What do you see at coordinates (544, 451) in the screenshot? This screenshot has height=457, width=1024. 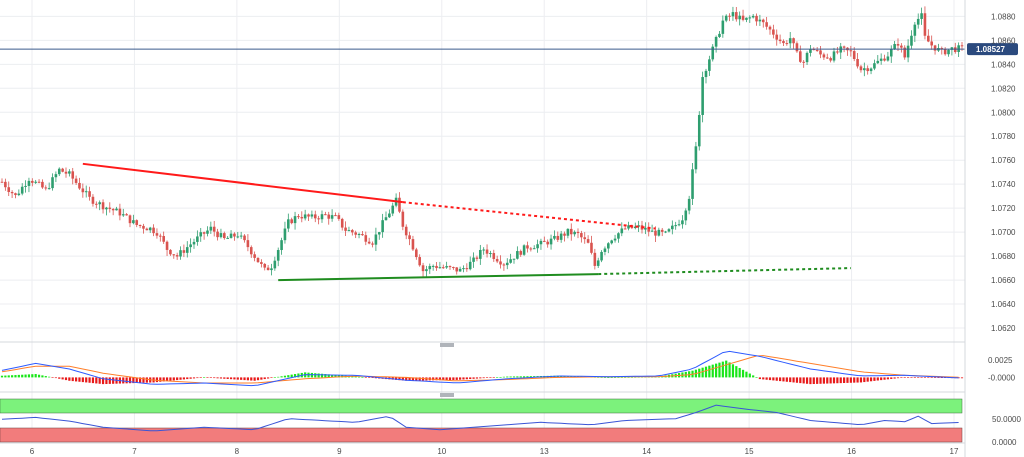 I see `time-tick-label: 13` at bounding box center [544, 451].